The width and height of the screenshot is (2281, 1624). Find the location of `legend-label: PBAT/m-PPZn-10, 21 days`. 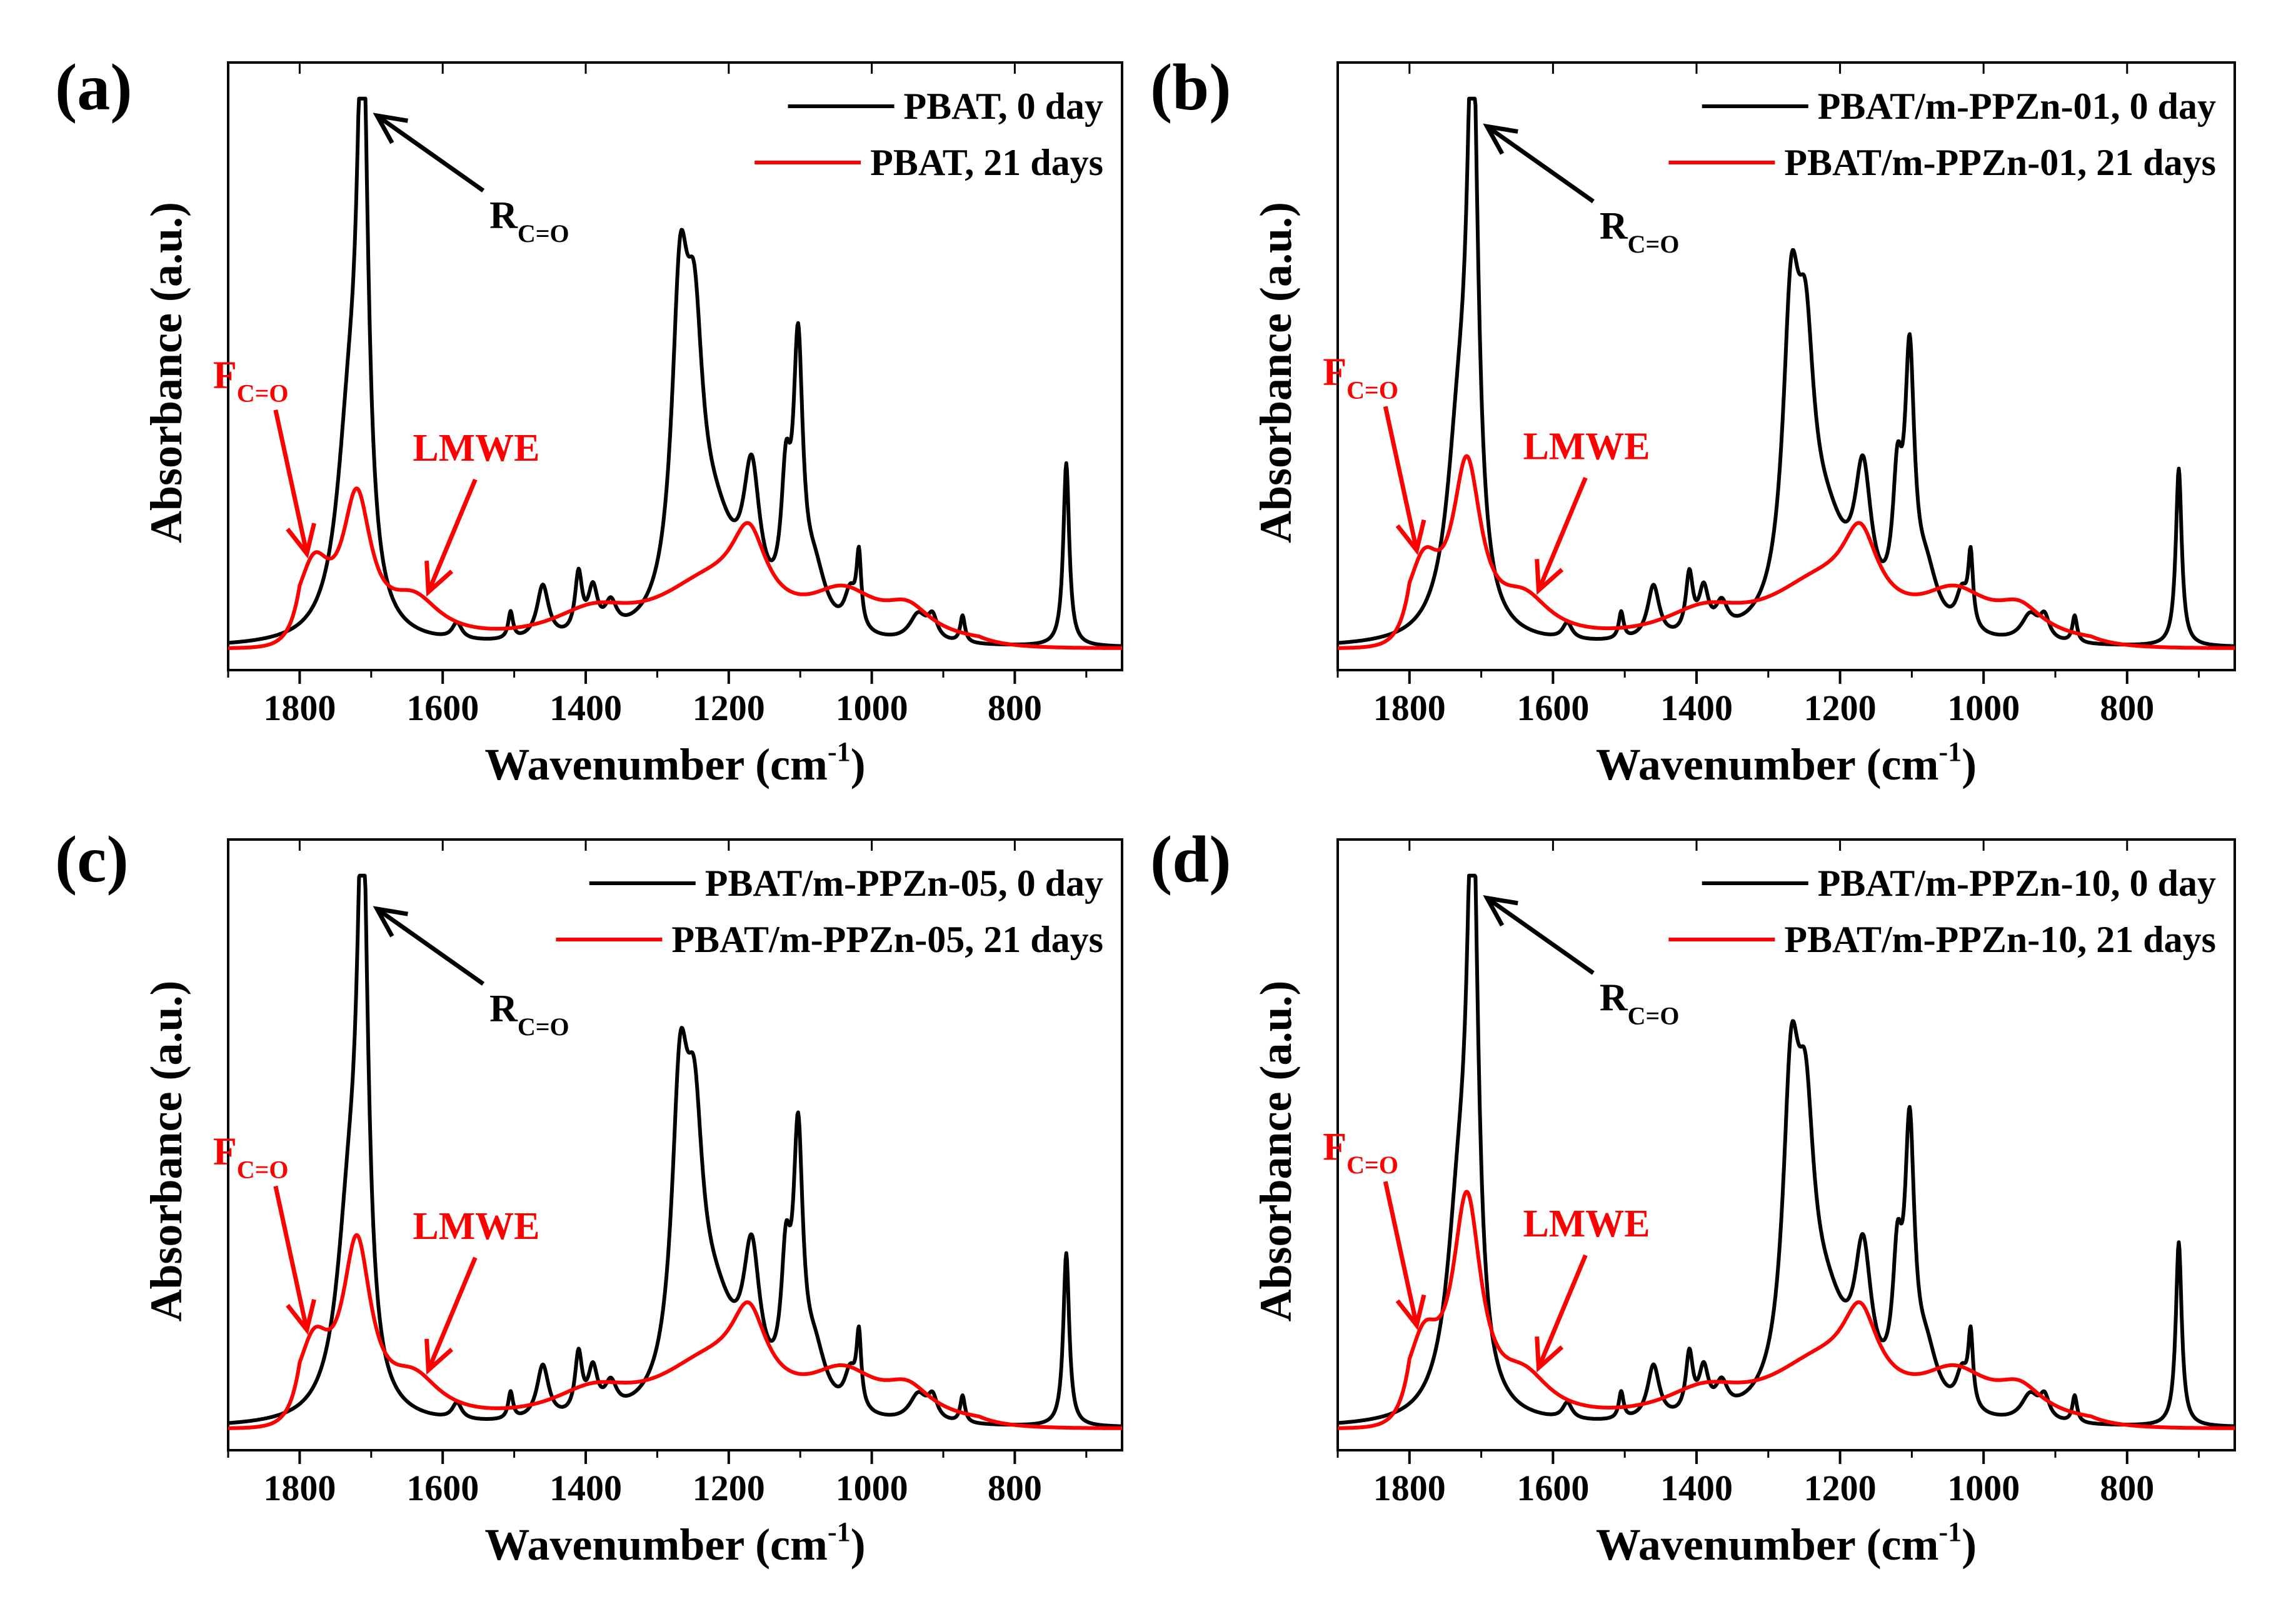

legend-label: PBAT/m-PPZn-10, 21 days is located at coordinates (2000, 939).